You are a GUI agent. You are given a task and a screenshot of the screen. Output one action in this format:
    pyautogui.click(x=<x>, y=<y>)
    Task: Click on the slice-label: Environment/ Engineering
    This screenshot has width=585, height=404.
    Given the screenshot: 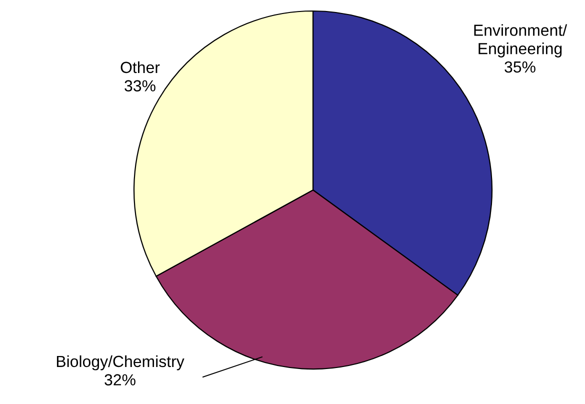 What is the action you would take?
    pyautogui.click(x=521, y=41)
    